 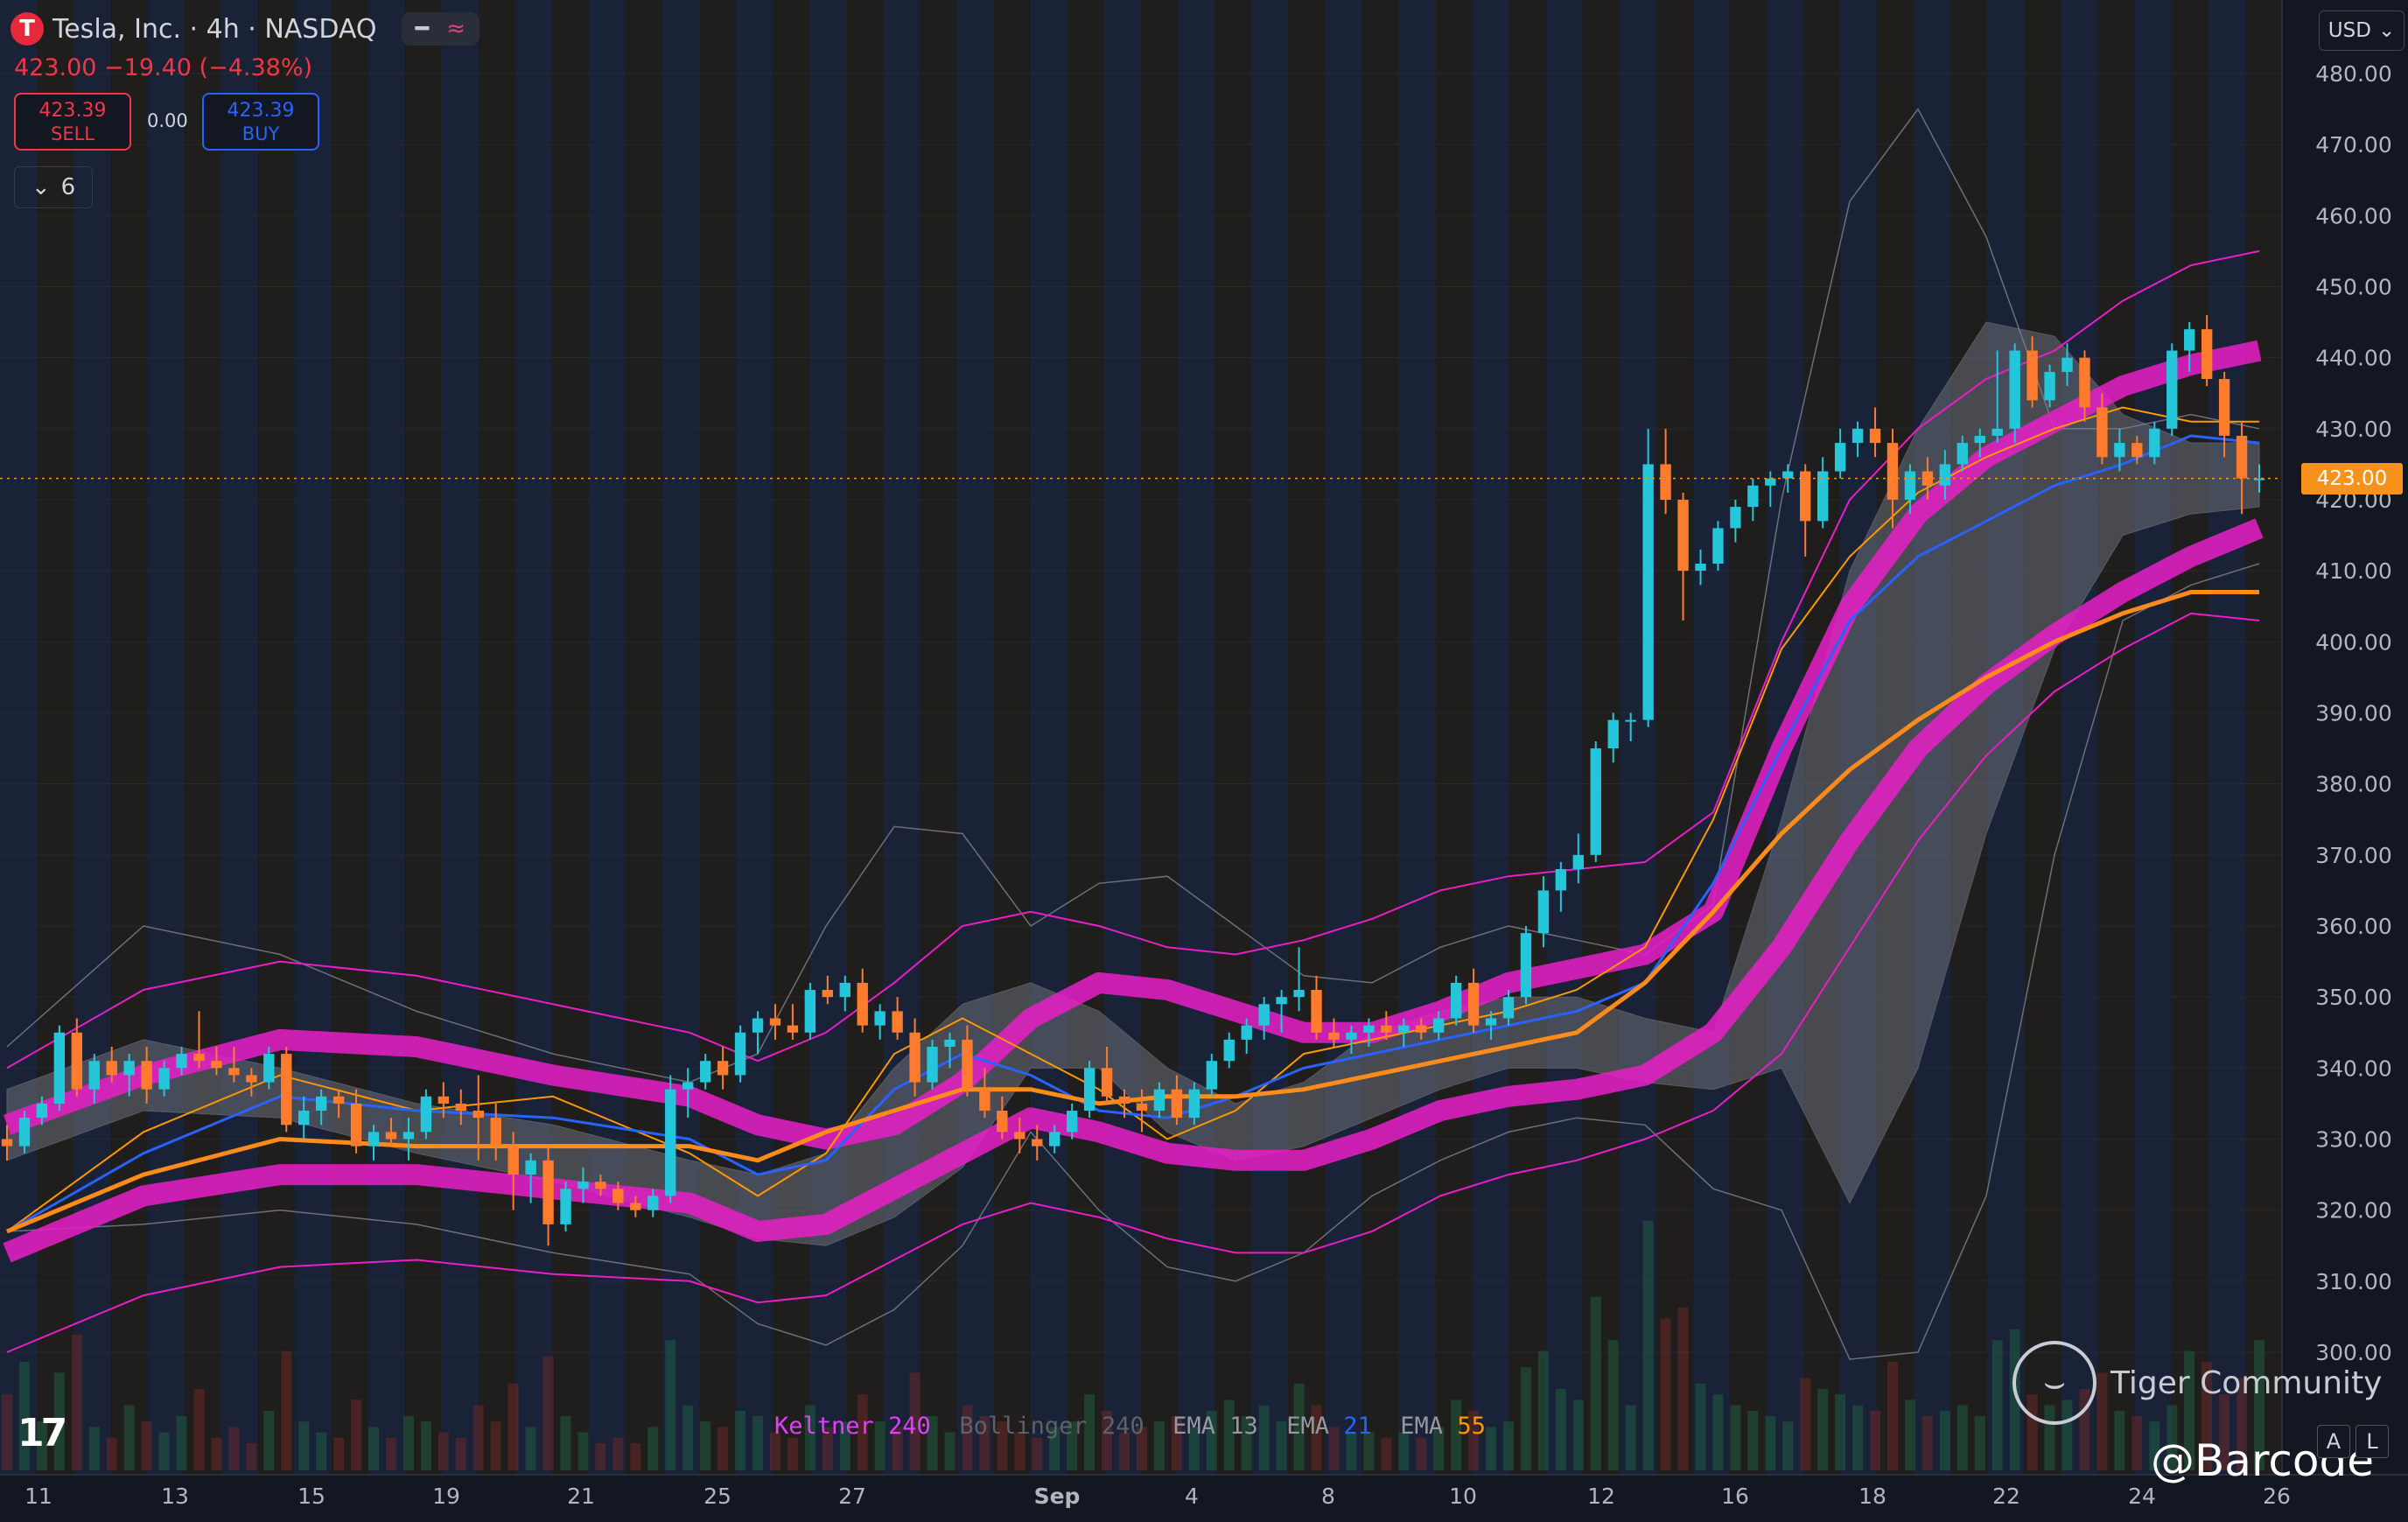 I want to click on legend-name: Bollinger, so click(x=1030, y=1426).